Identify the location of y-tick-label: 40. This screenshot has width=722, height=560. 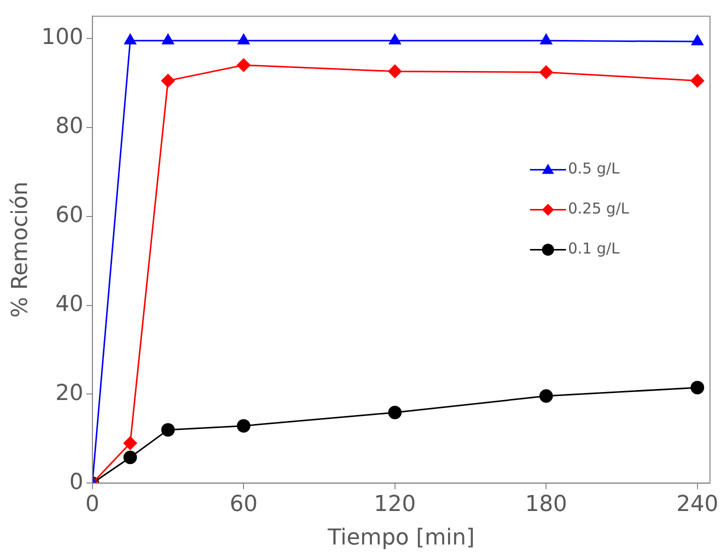
(69, 305).